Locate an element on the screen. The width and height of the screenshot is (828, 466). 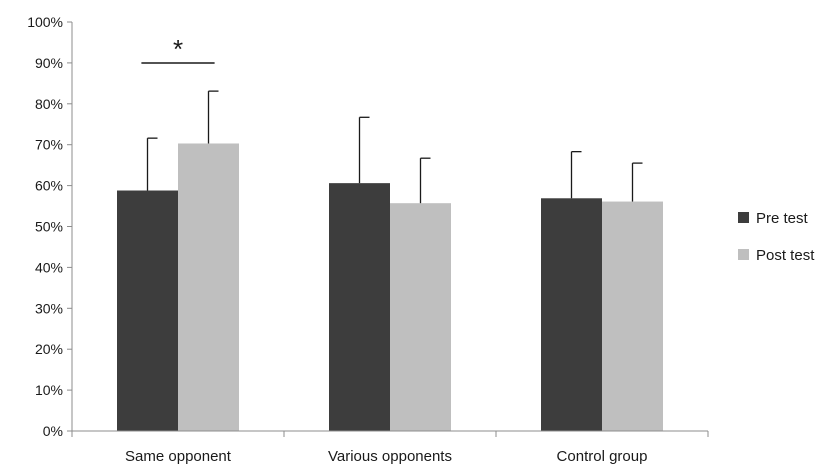
y-tick-label: 70% is located at coordinates (49, 145).